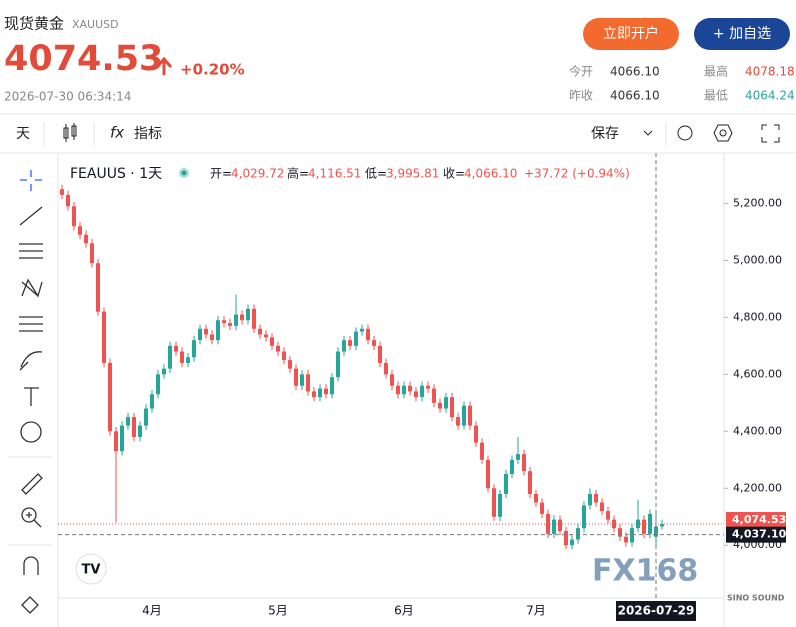  Describe the element at coordinates (757, 316) in the screenshot. I see `y-tick-label: 4,800.00` at that location.